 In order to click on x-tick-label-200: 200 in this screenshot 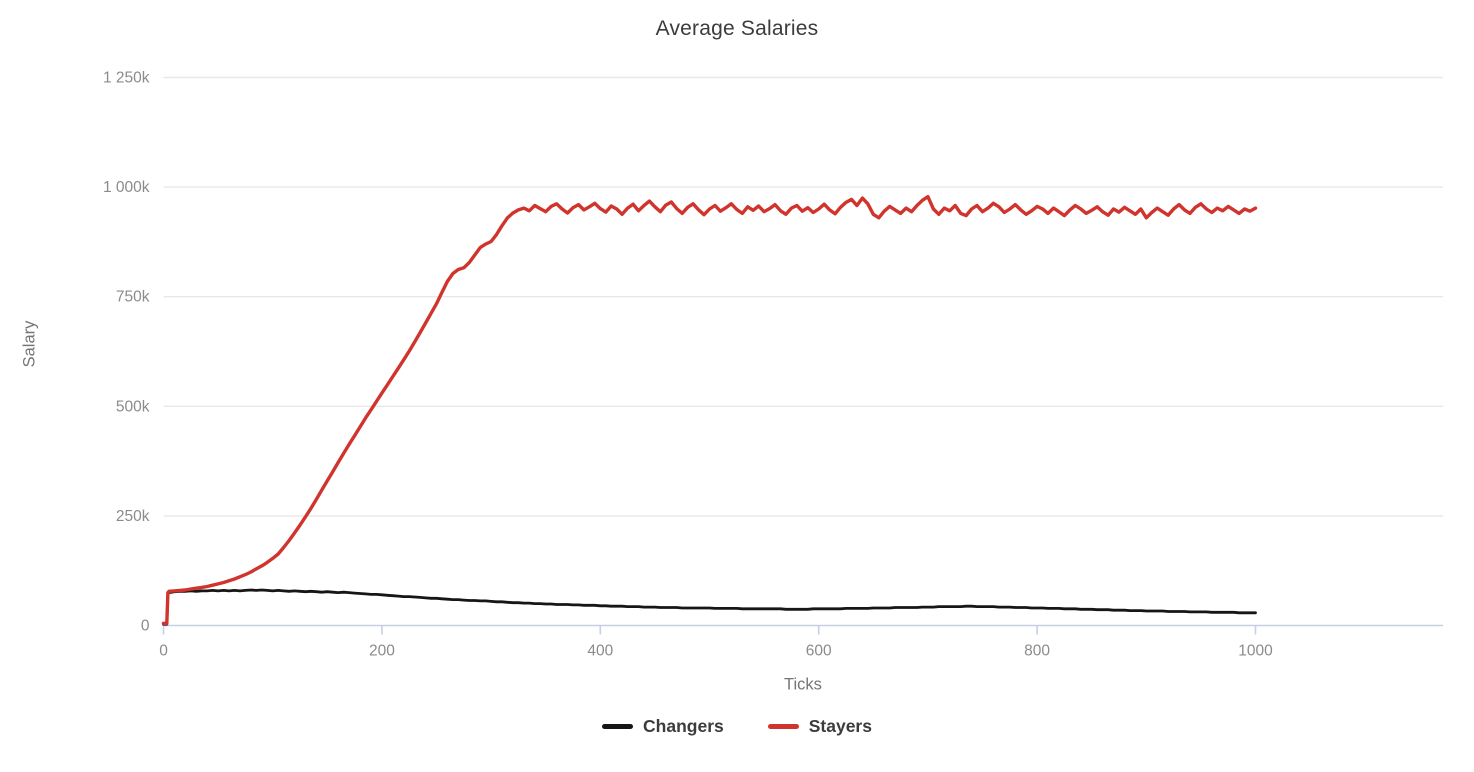, I will do `click(382, 651)`.